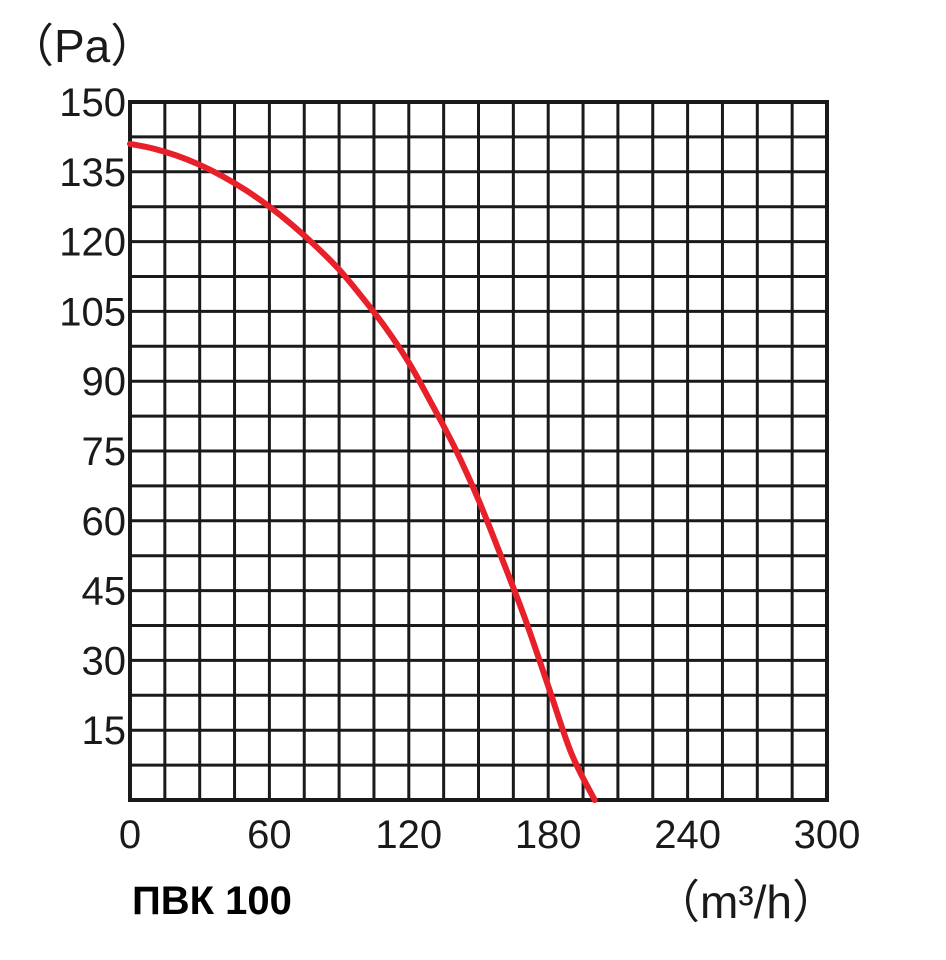 Image resolution: width=946 pixels, height=960 pixels. I want to click on y-axis-label: （Pa）, so click(82, 46).